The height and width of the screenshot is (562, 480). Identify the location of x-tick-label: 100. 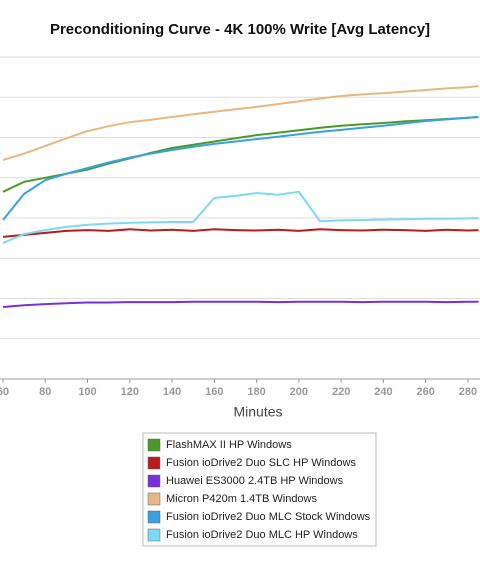
(87, 392).